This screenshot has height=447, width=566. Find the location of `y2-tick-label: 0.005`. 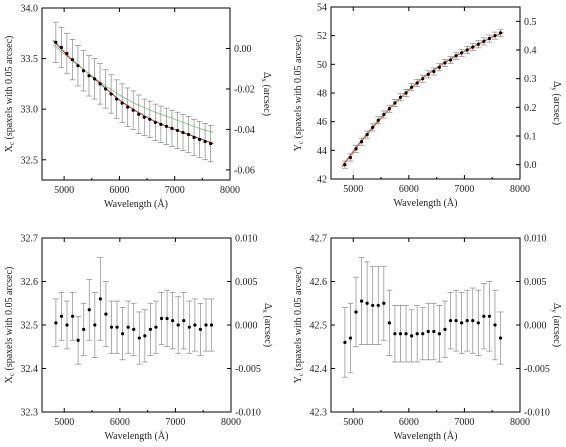

y2-tick-label: 0.005 is located at coordinates (535, 282).